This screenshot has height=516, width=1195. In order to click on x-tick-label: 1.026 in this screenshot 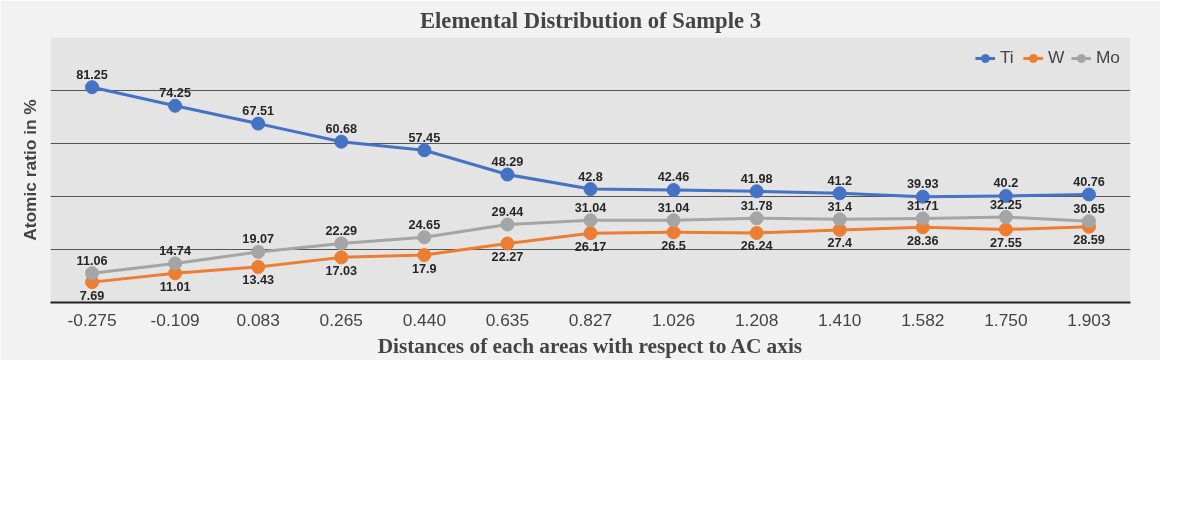, I will do `click(673, 319)`.